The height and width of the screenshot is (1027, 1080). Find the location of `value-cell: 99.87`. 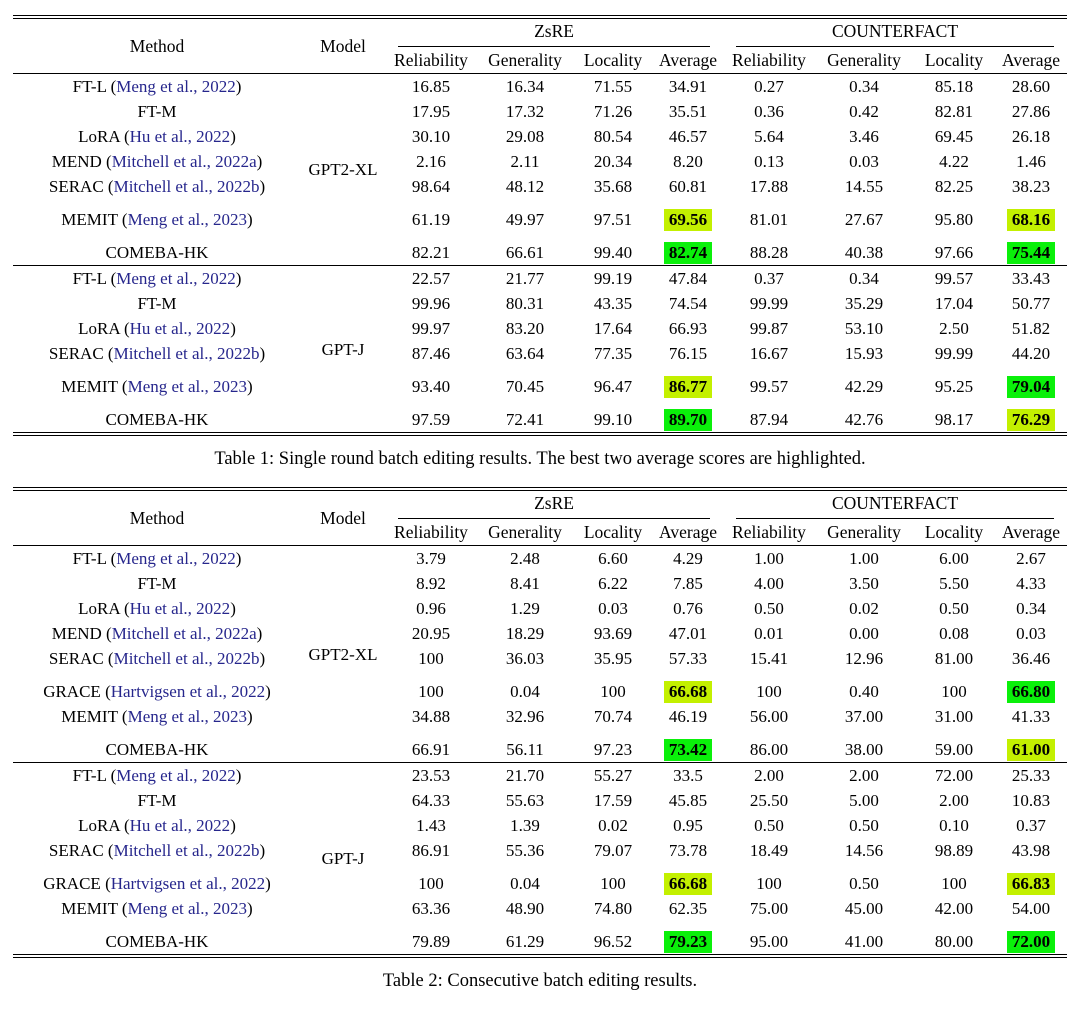

value-cell: 99.87 is located at coordinates (769, 328).